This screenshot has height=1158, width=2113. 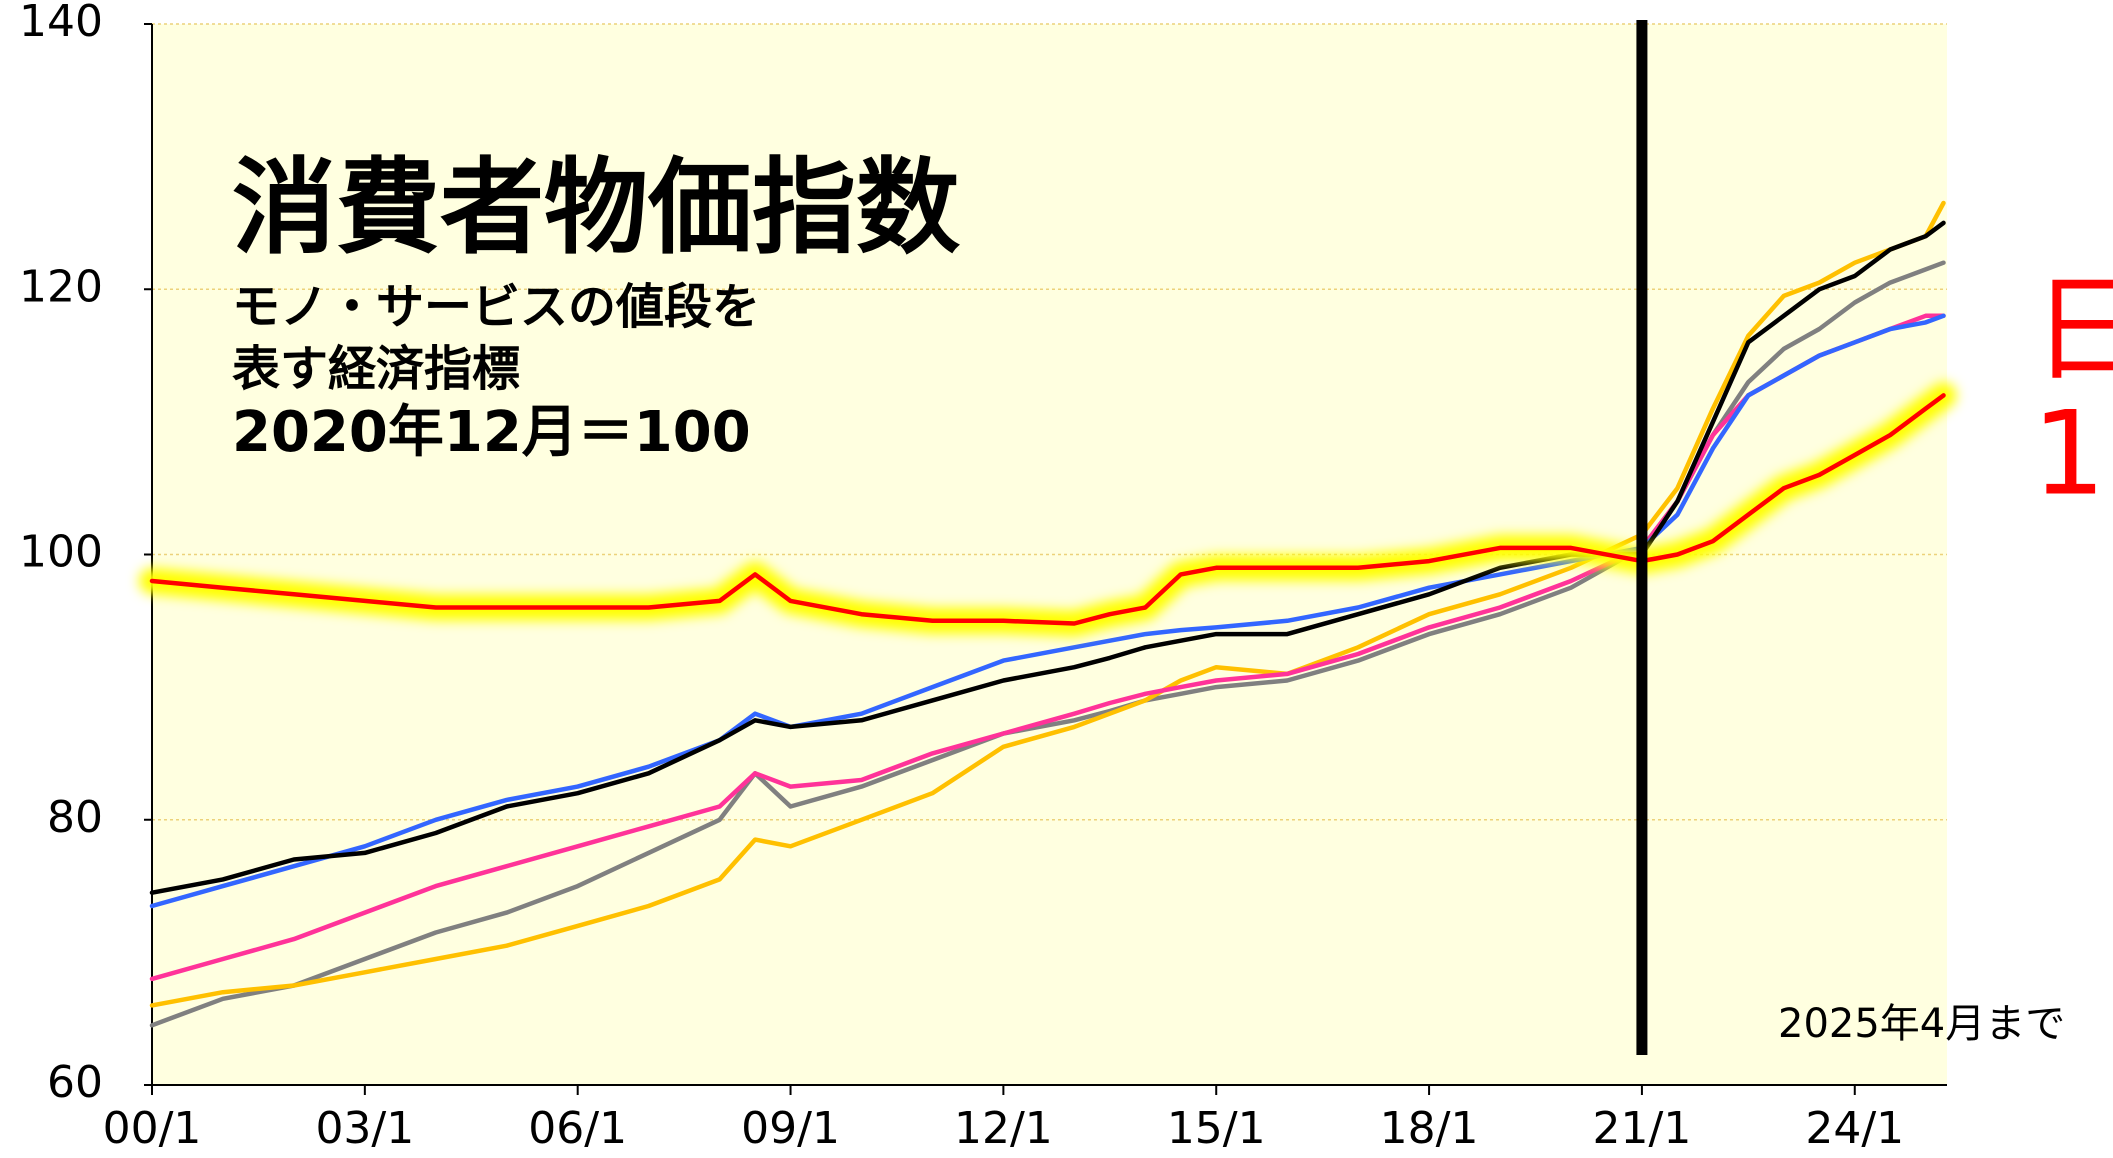 I want to click on subtitle: モノ・サービスの値段を, so click(x=496, y=307).